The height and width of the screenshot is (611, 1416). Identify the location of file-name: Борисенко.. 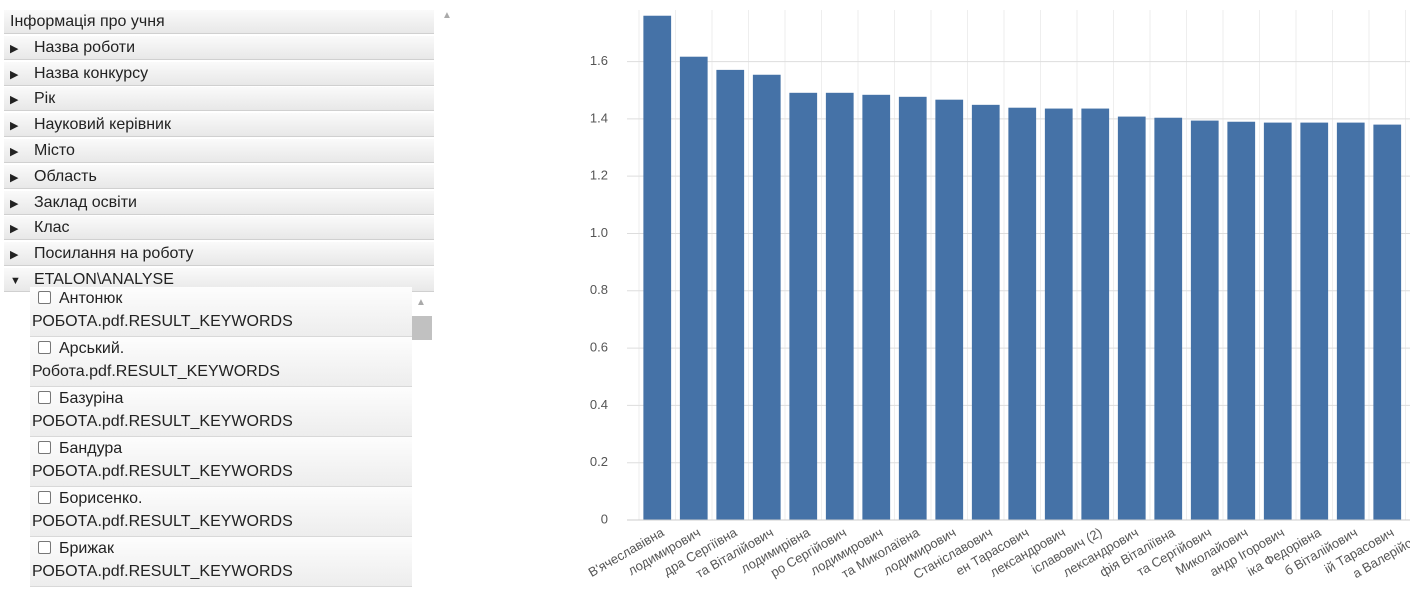
(101, 498).